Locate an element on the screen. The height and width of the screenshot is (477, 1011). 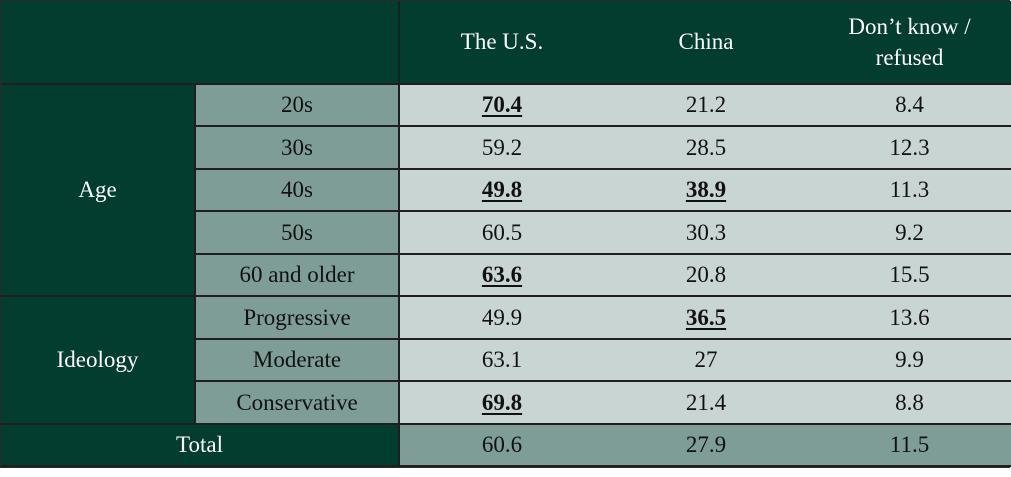
table-cell-dont-know: 15.5 is located at coordinates (909, 276).